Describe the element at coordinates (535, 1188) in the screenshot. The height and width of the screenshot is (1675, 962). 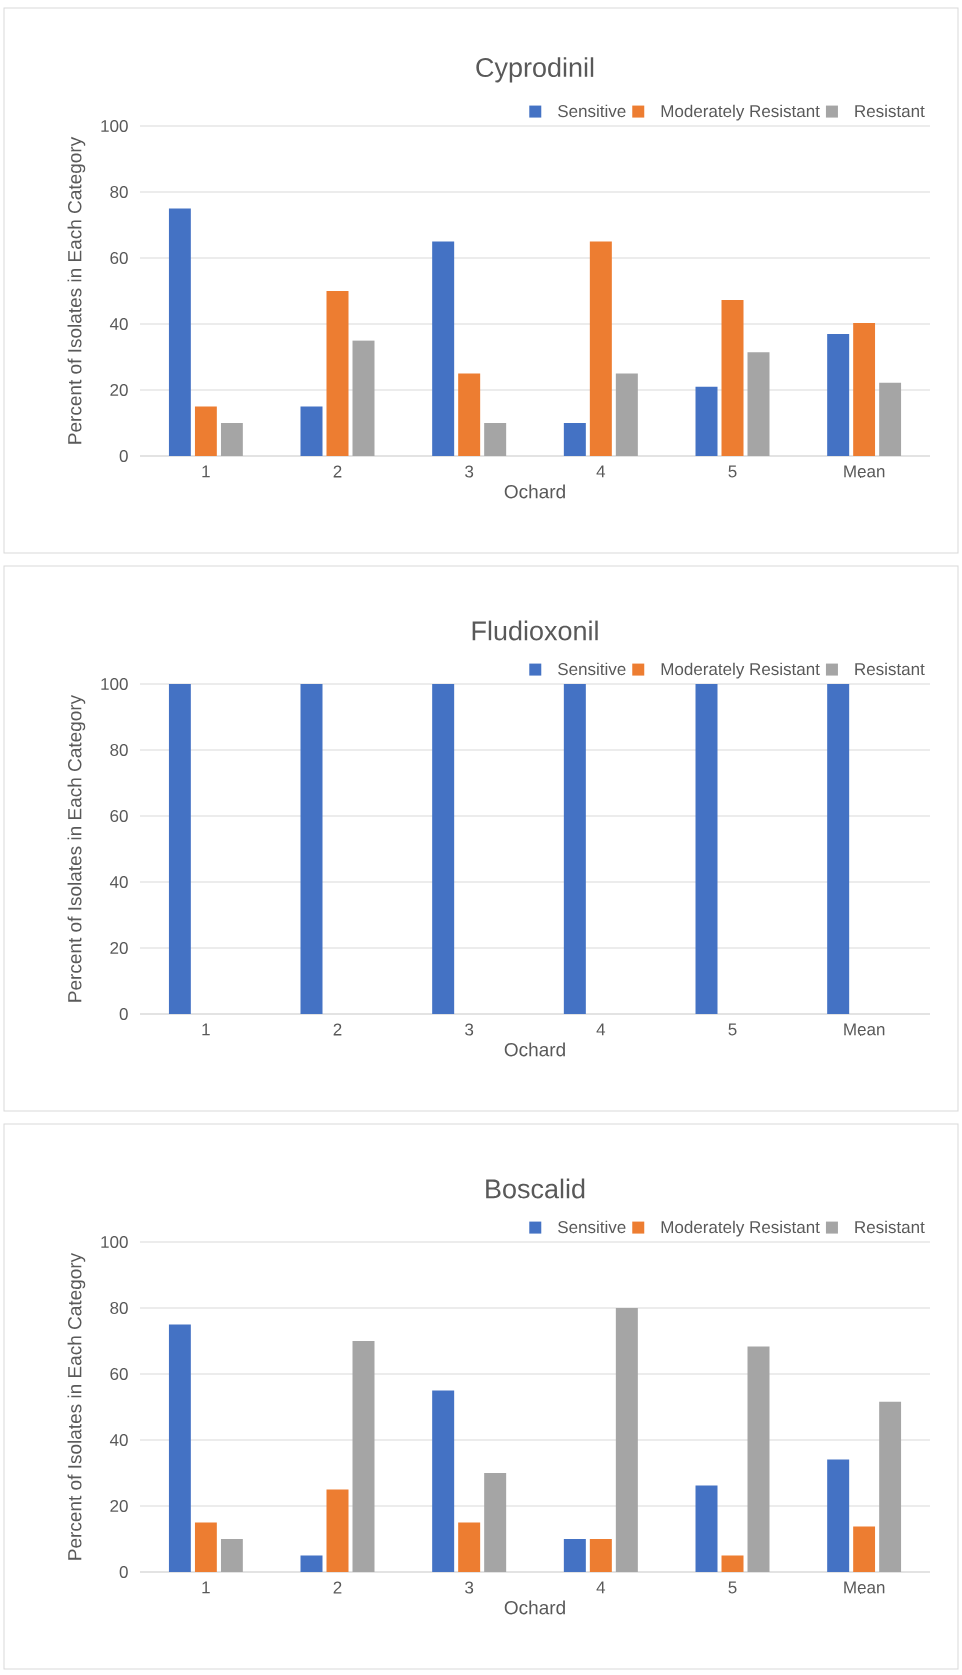
I see `chart-title: Boscalid` at that location.